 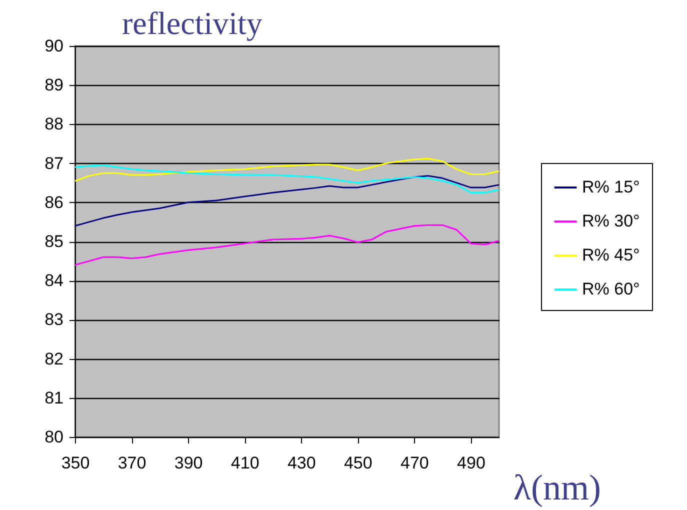 I want to click on y-tick-label: 81, so click(x=54, y=398).